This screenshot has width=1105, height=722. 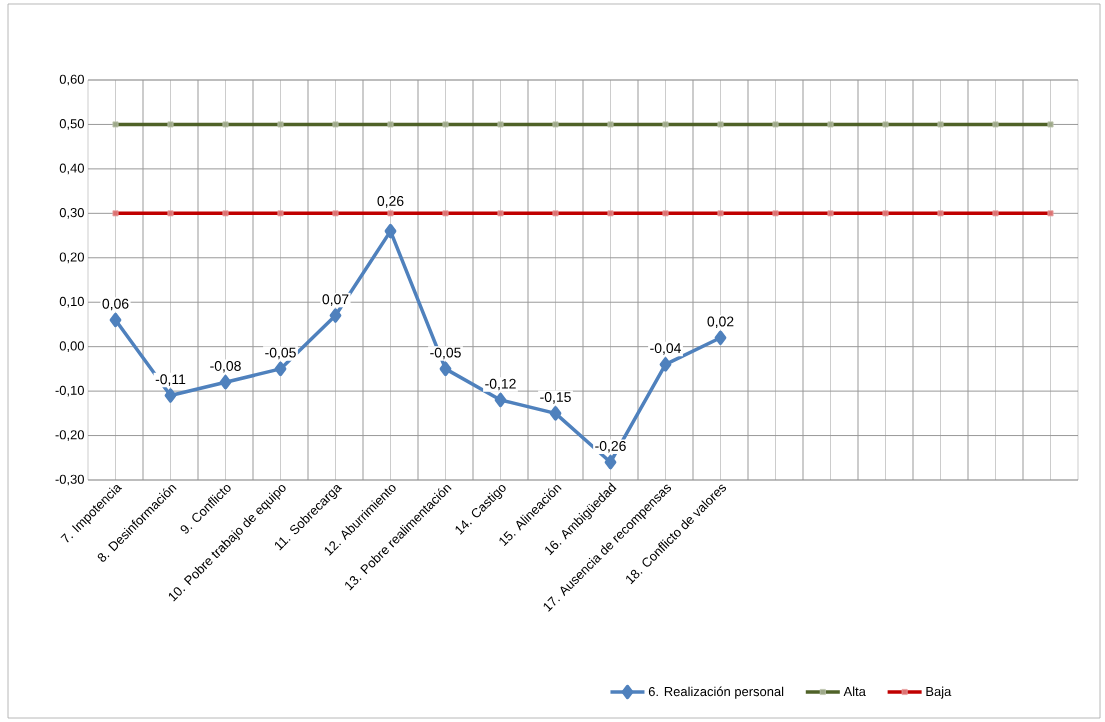 What do you see at coordinates (115, 304) in the screenshot?
I see `data-label: 0,06` at bounding box center [115, 304].